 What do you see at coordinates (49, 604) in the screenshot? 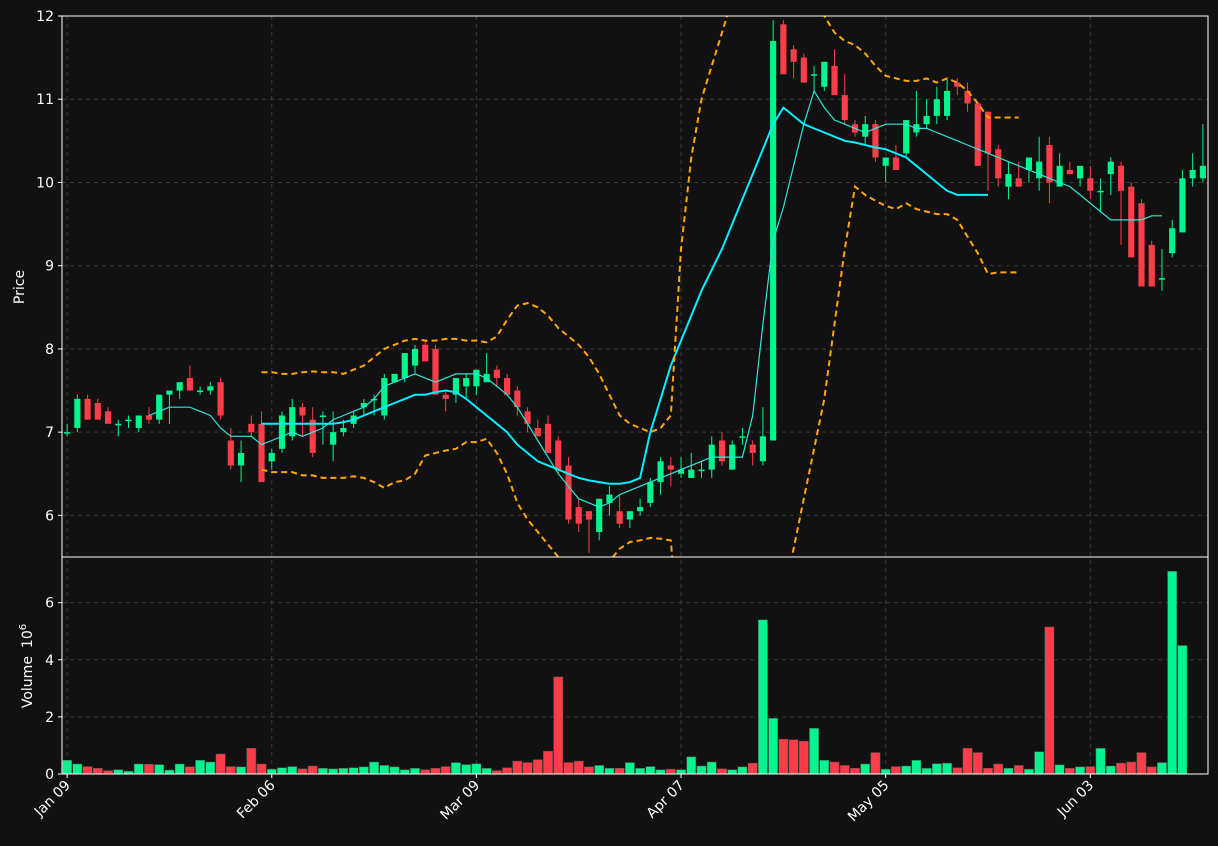
I see `volume-tick-label: 6` at bounding box center [49, 604].